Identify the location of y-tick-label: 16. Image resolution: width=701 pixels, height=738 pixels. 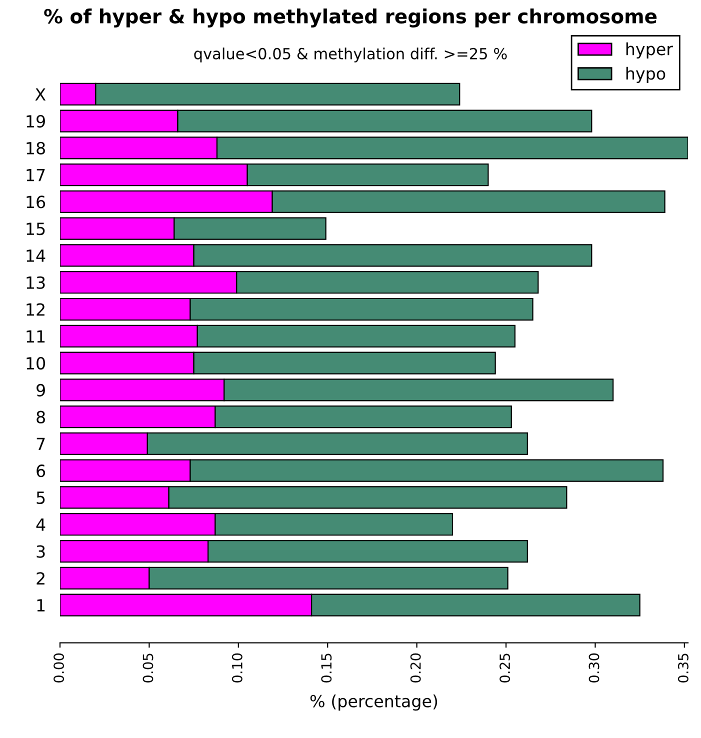
(36, 202).